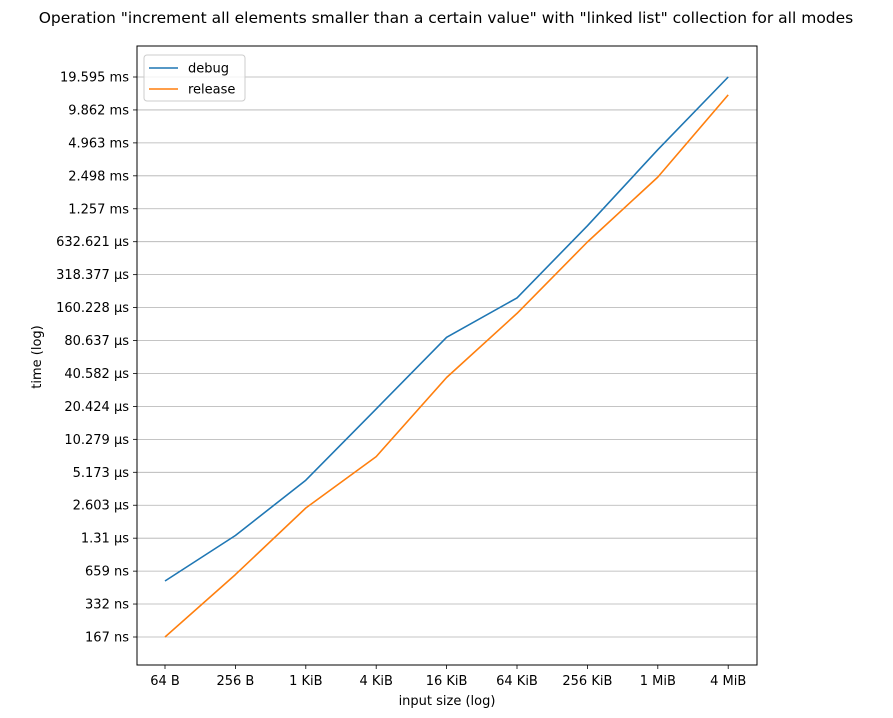  I want to click on y-tick-label: 632.621 µs, so click(92, 242).